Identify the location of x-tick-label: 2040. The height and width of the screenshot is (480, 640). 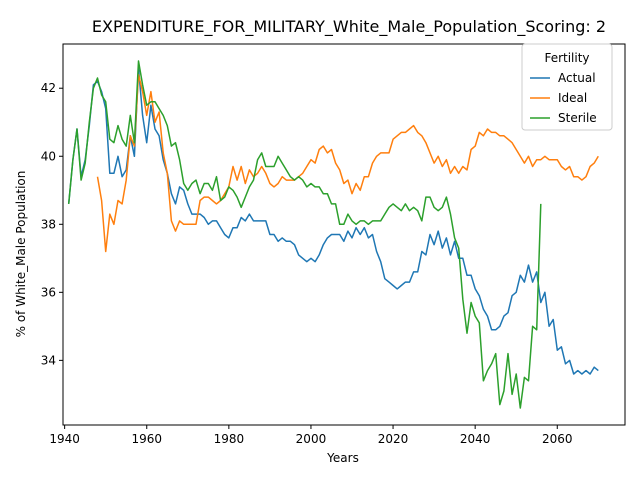
(475, 439).